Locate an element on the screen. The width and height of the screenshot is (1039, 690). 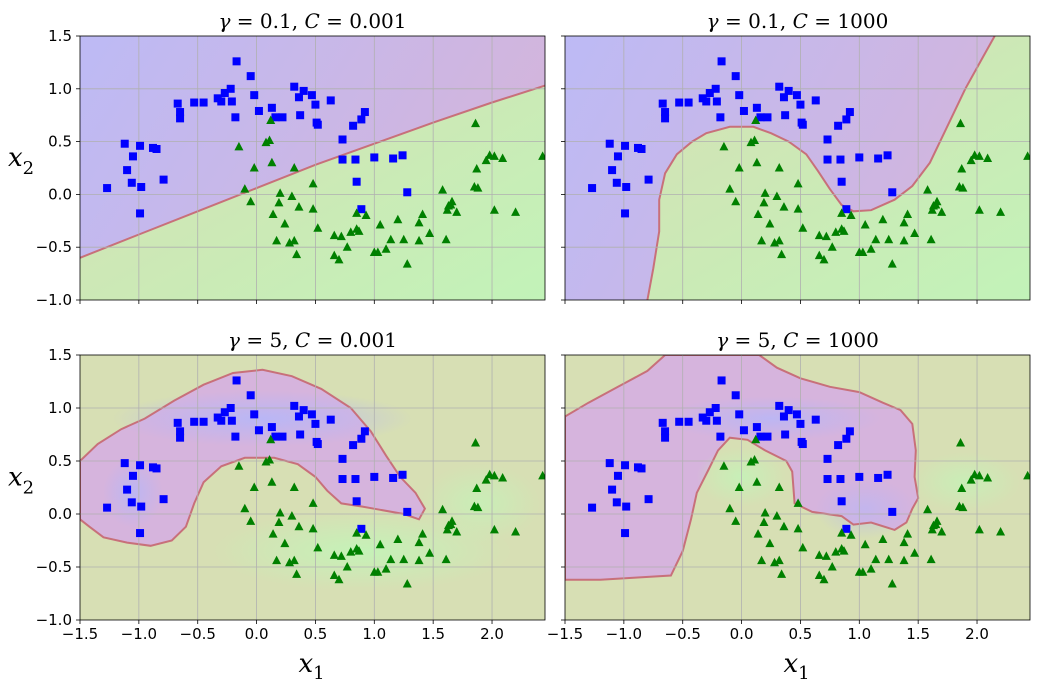
x-tick-label: 2.0 is located at coordinates (492, 634).